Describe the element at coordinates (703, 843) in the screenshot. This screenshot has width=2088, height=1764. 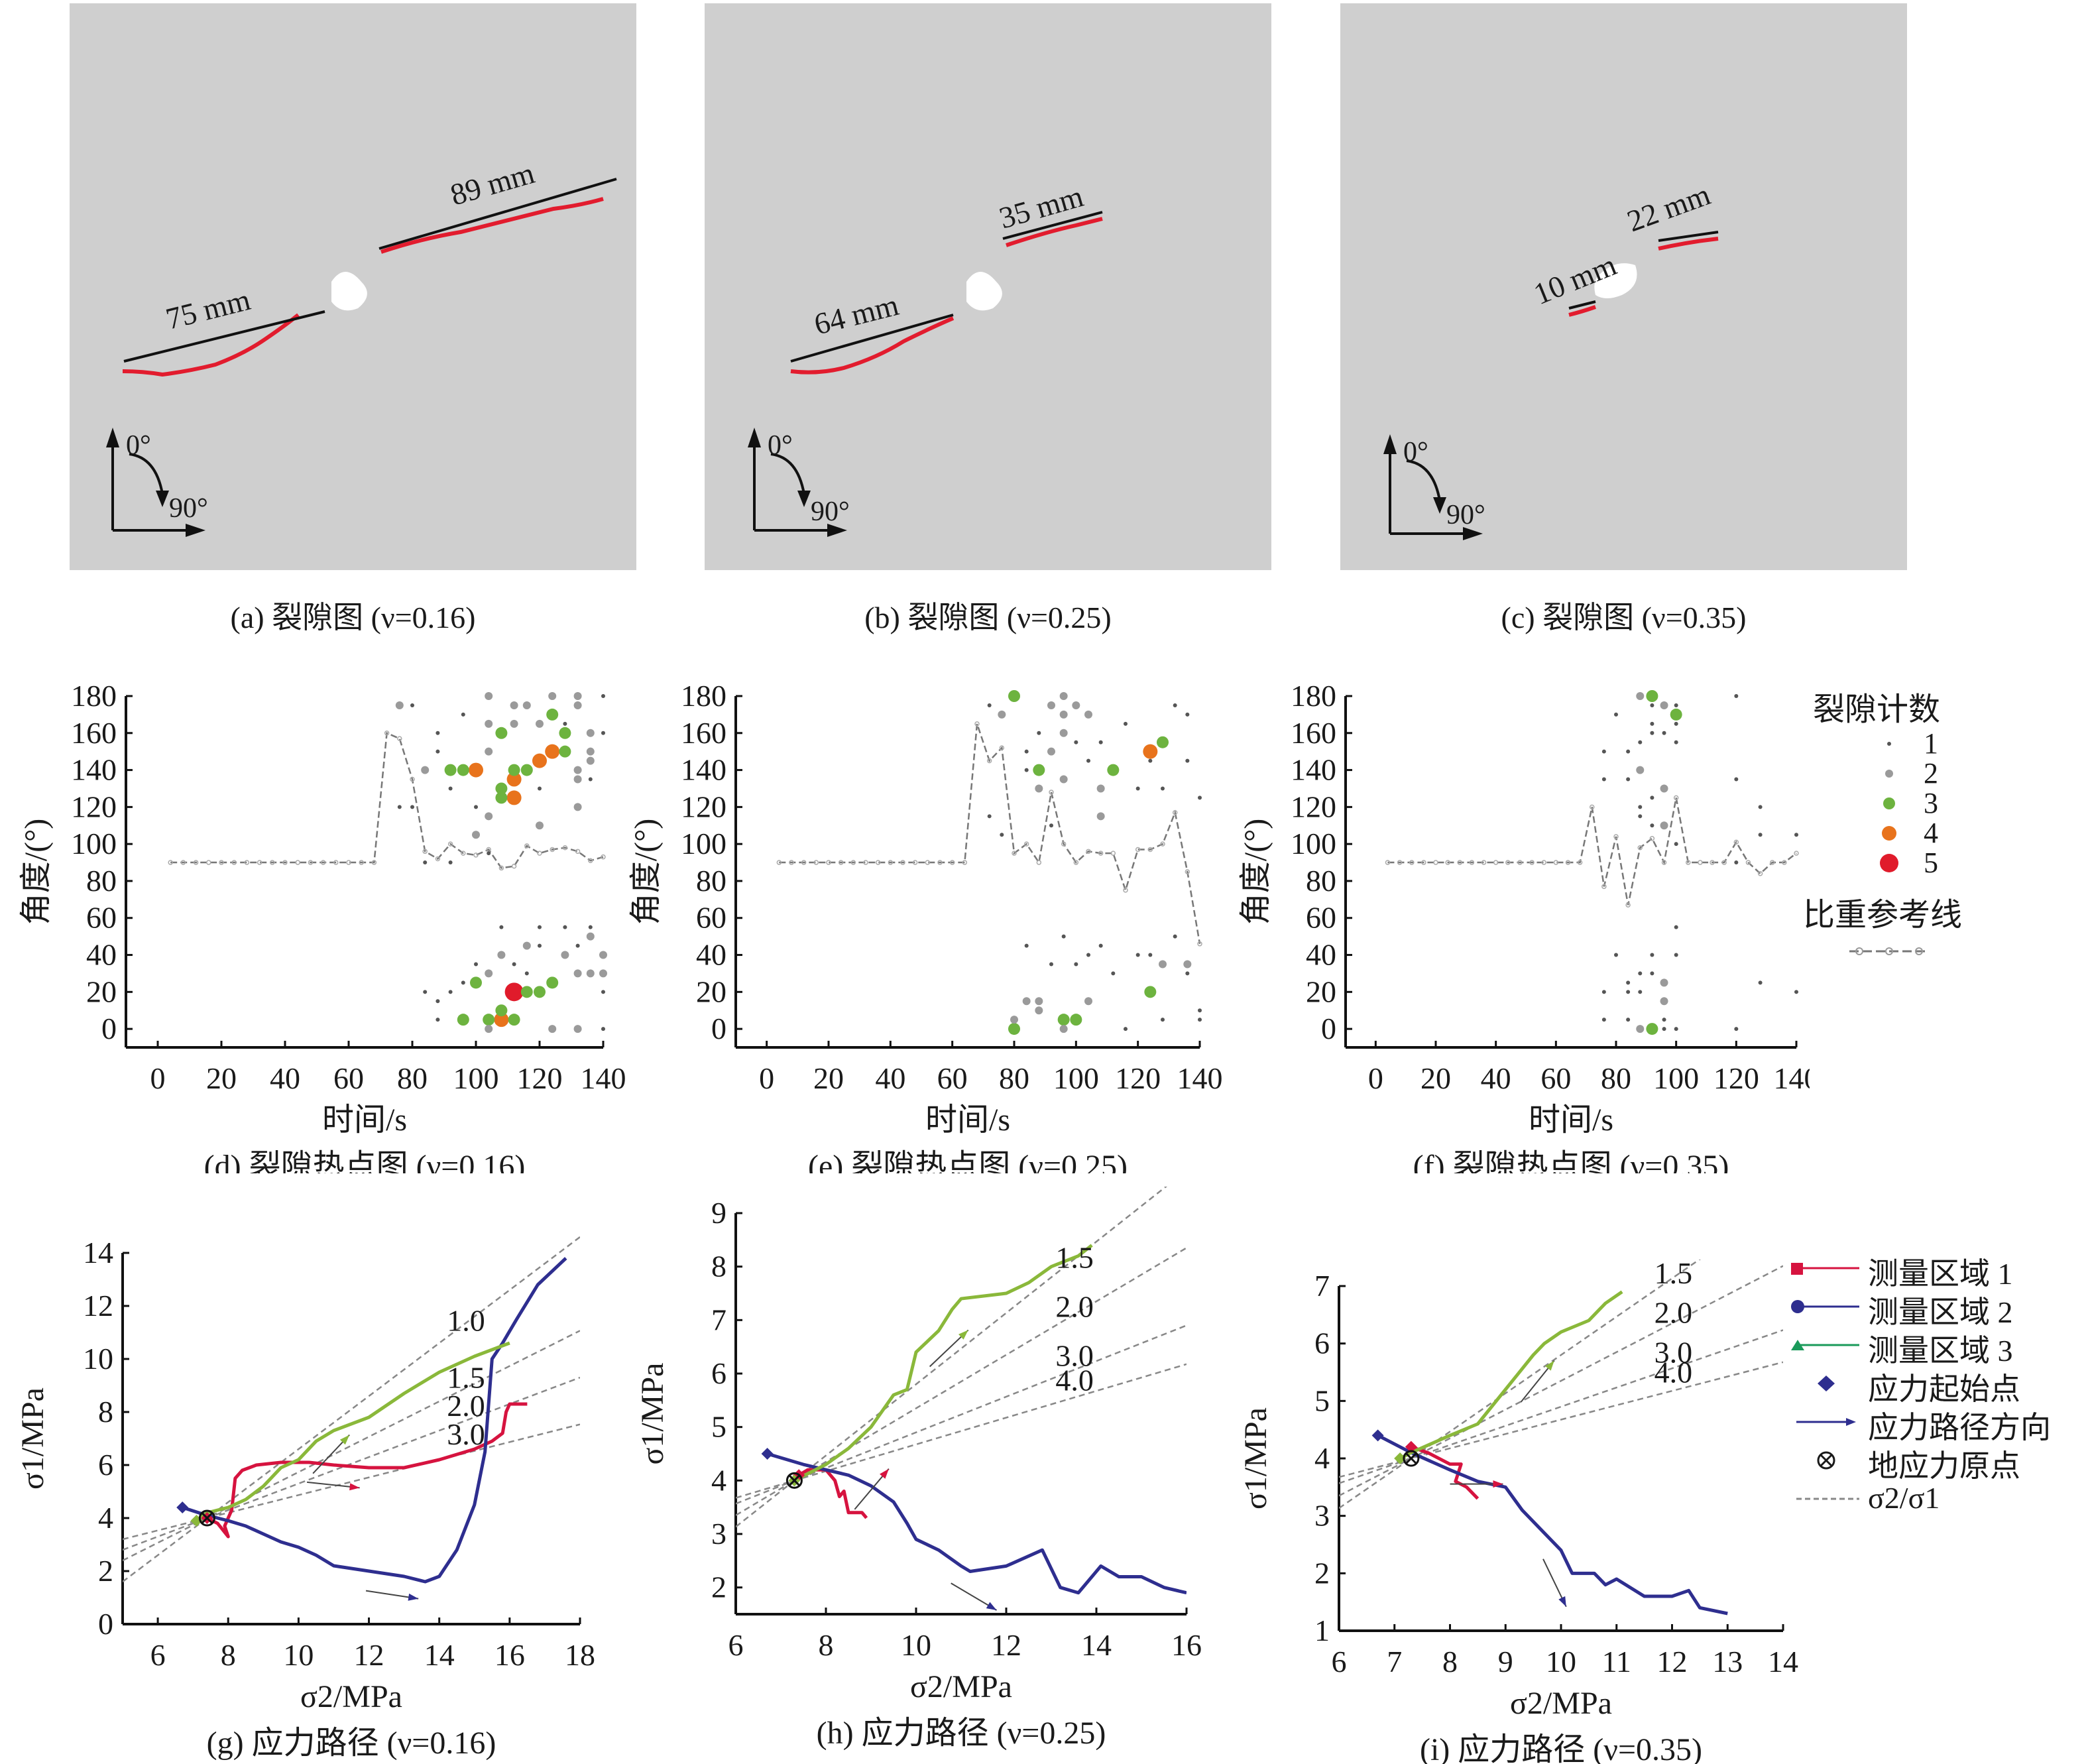
I see `y-tick-label: 100` at that location.